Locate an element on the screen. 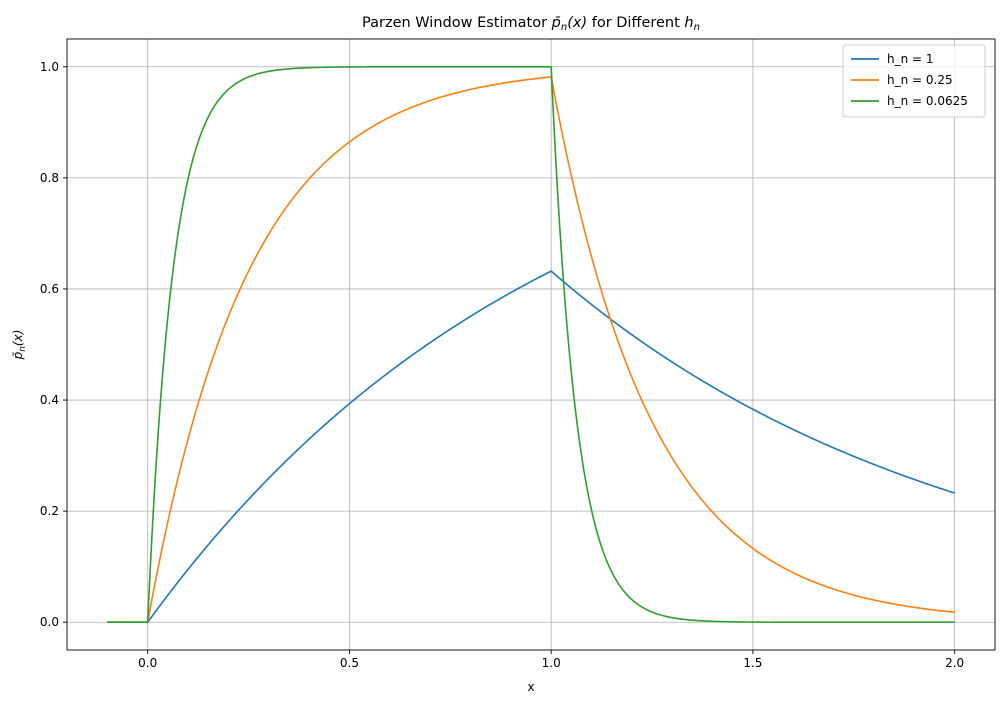 The image size is (1005, 703). y-tick-label: 0.2 is located at coordinates (49, 511).